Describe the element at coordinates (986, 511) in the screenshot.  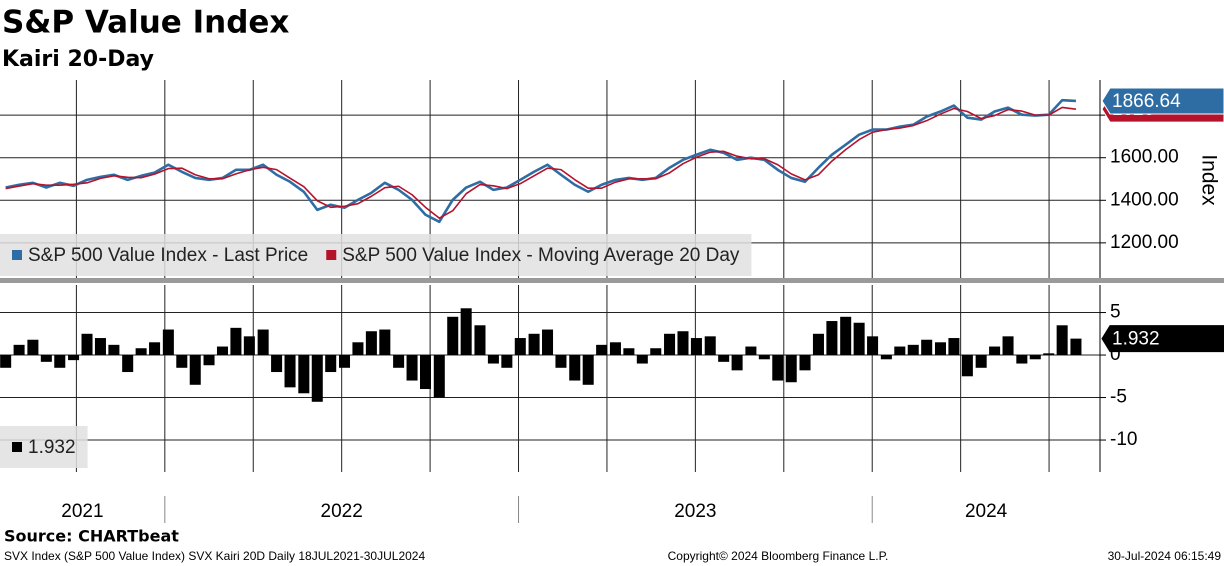
I see `x-tick-label: 2024` at that location.